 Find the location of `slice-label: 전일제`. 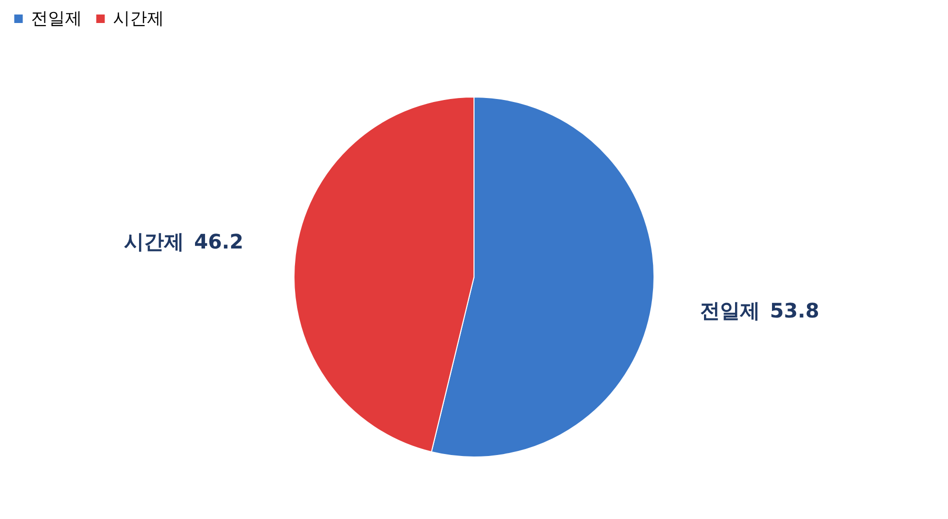

slice-label: 전일제 is located at coordinates (730, 310).